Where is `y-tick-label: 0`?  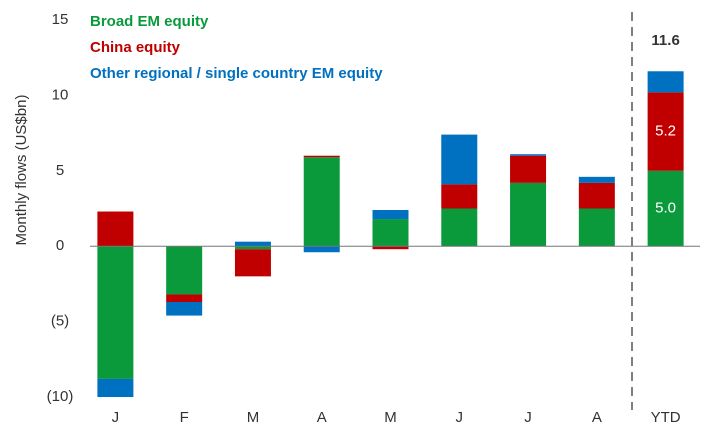
y-tick-label: 0 is located at coordinates (60, 245).